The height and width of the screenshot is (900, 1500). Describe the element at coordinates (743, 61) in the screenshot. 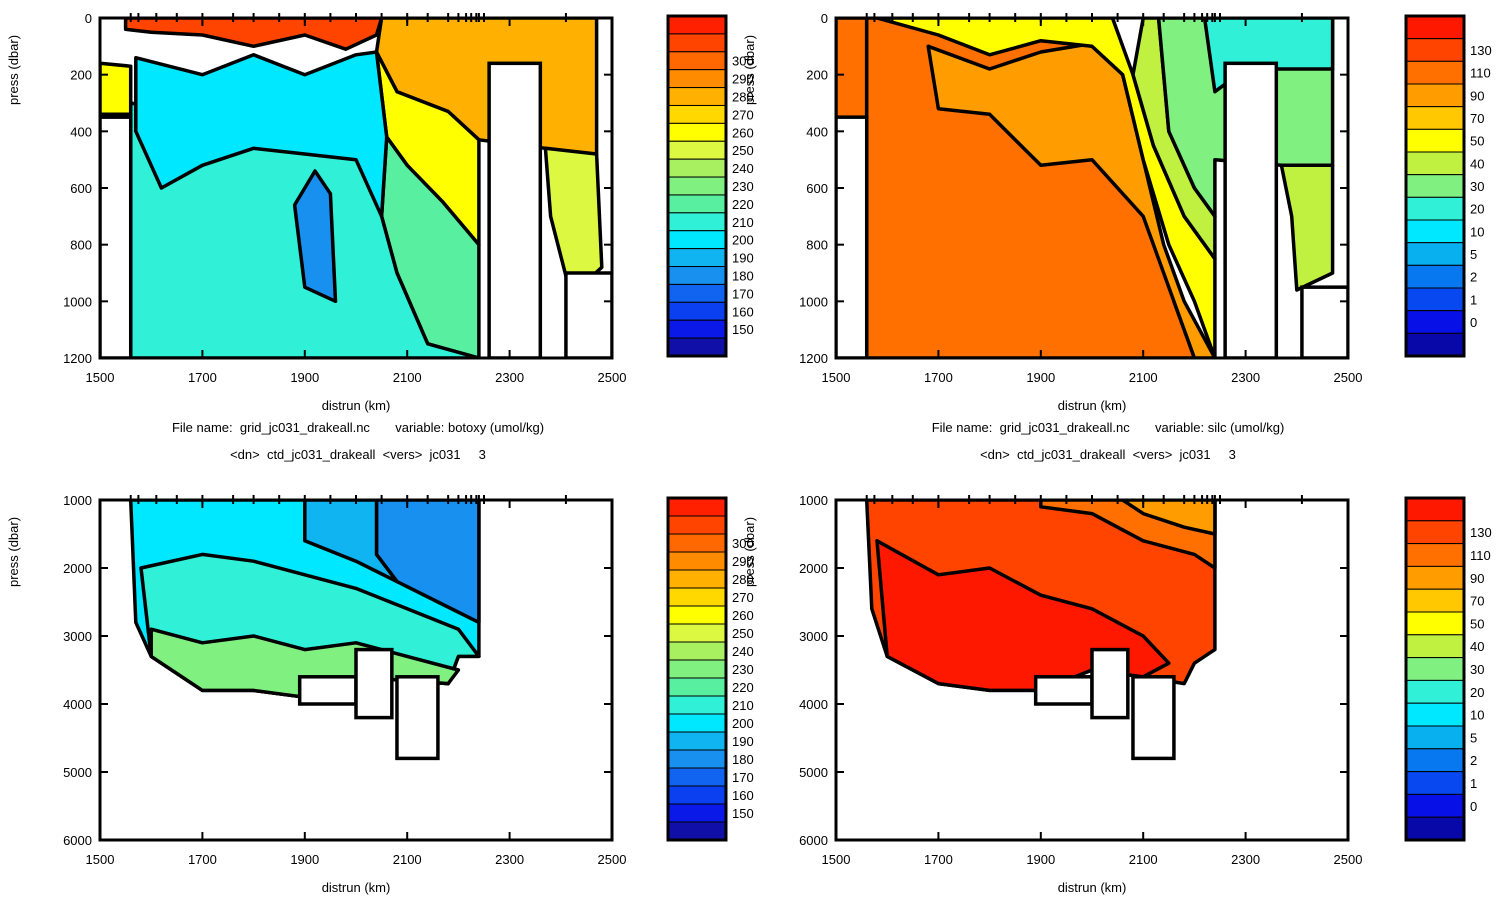

I see `colorbar-label: 300` at that location.